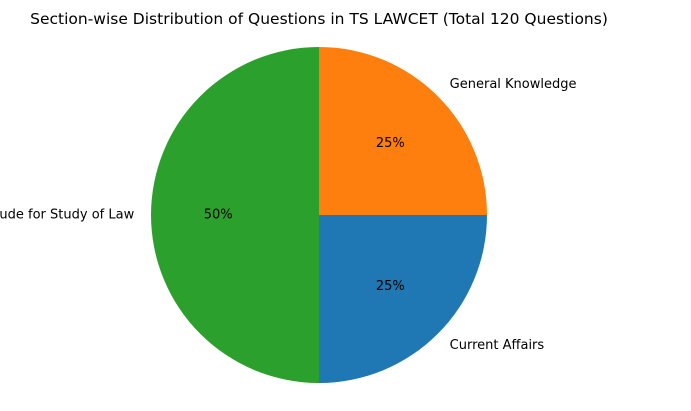 The width and height of the screenshot is (691, 411). Describe the element at coordinates (403, 299) in the screenshot. I see `slice-current-affairs` at that location.